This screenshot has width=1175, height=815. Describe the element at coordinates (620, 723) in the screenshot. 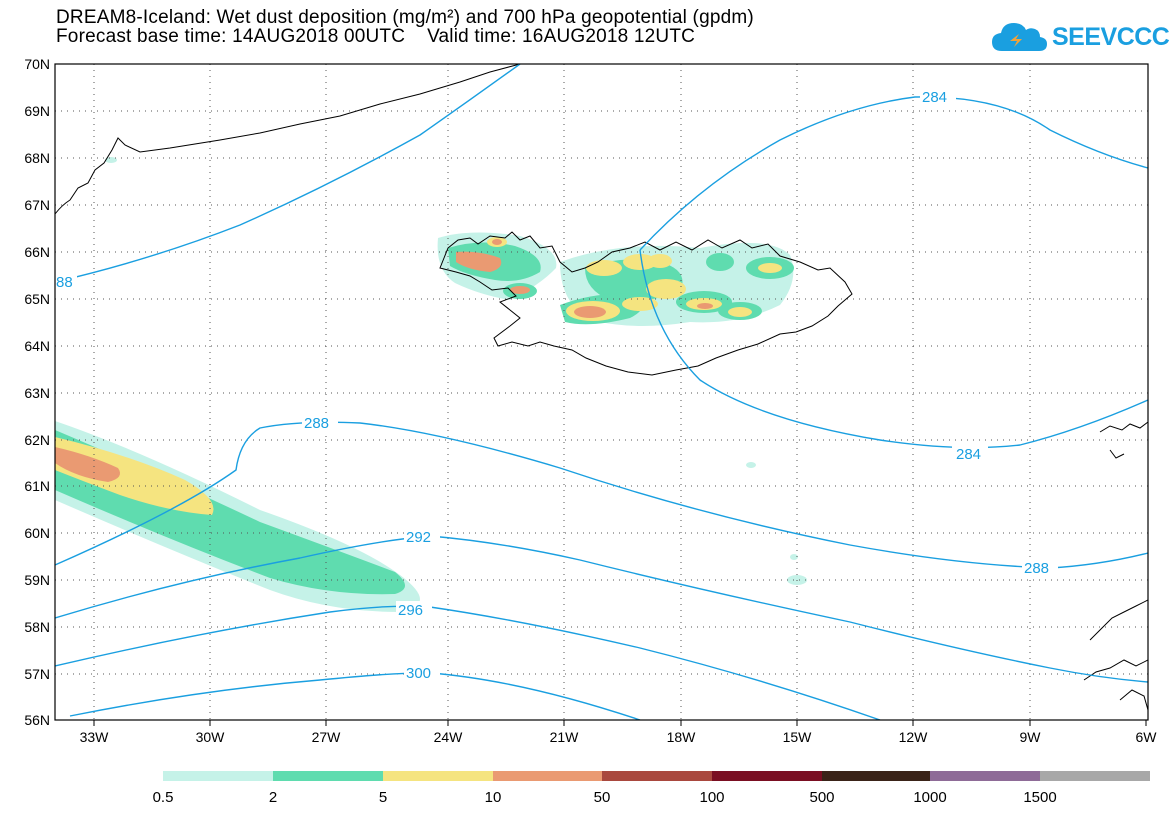

I see `axis-ticks` at that location.